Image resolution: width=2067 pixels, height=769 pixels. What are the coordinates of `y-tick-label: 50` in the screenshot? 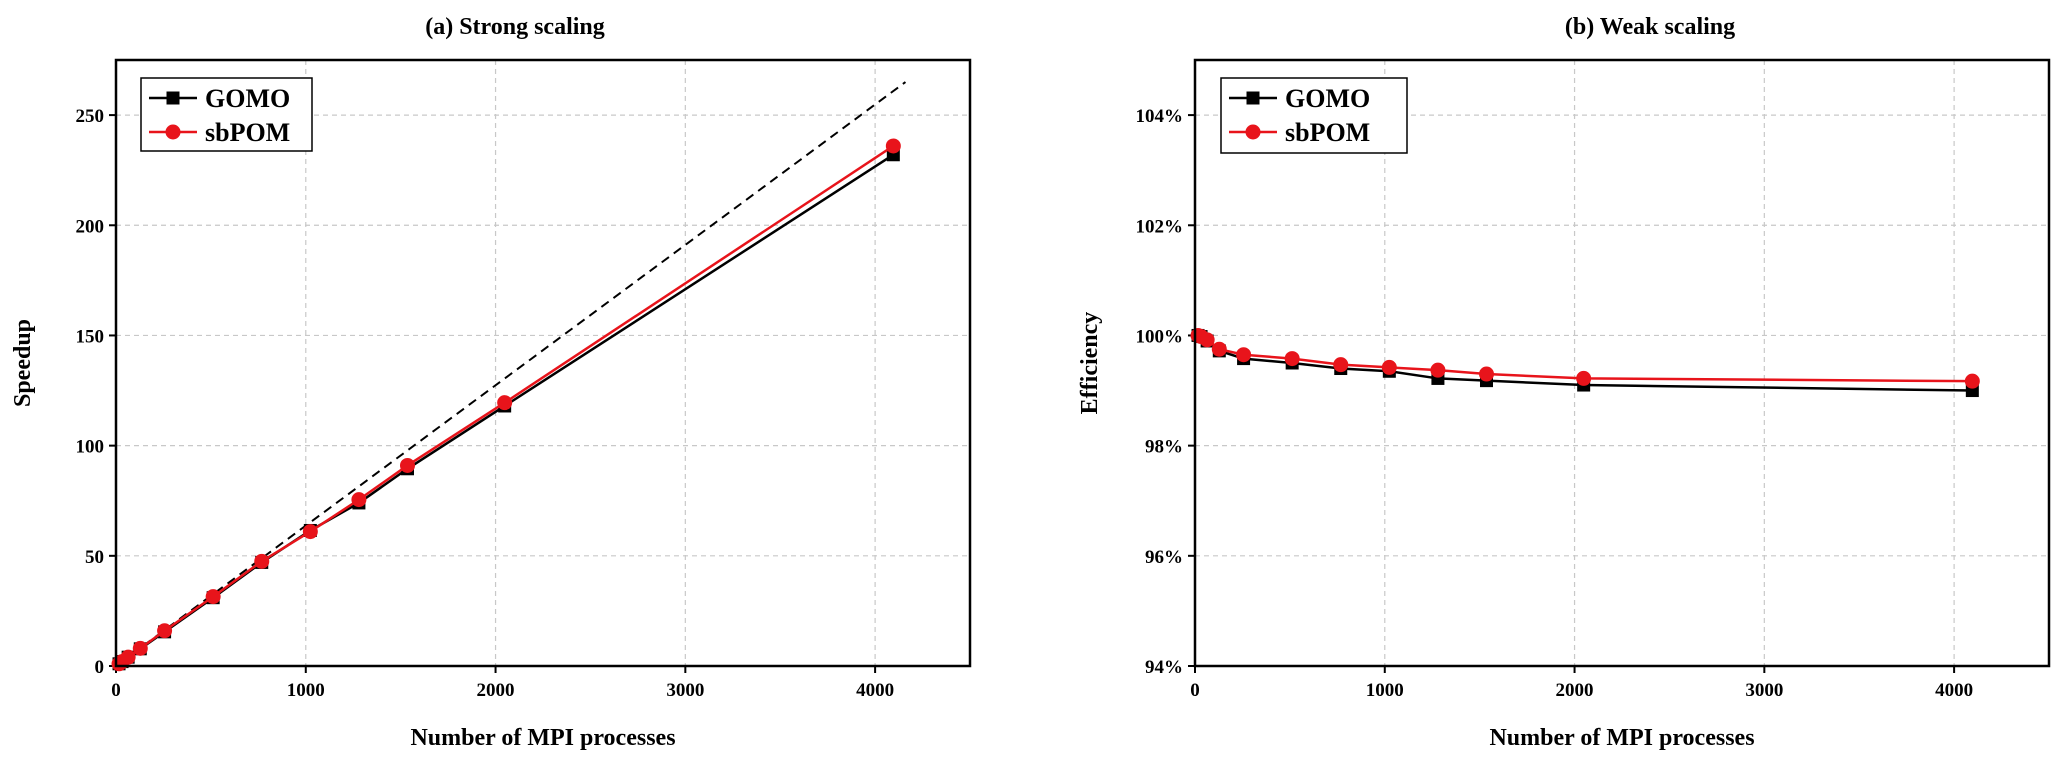 It's located at (94, 557).